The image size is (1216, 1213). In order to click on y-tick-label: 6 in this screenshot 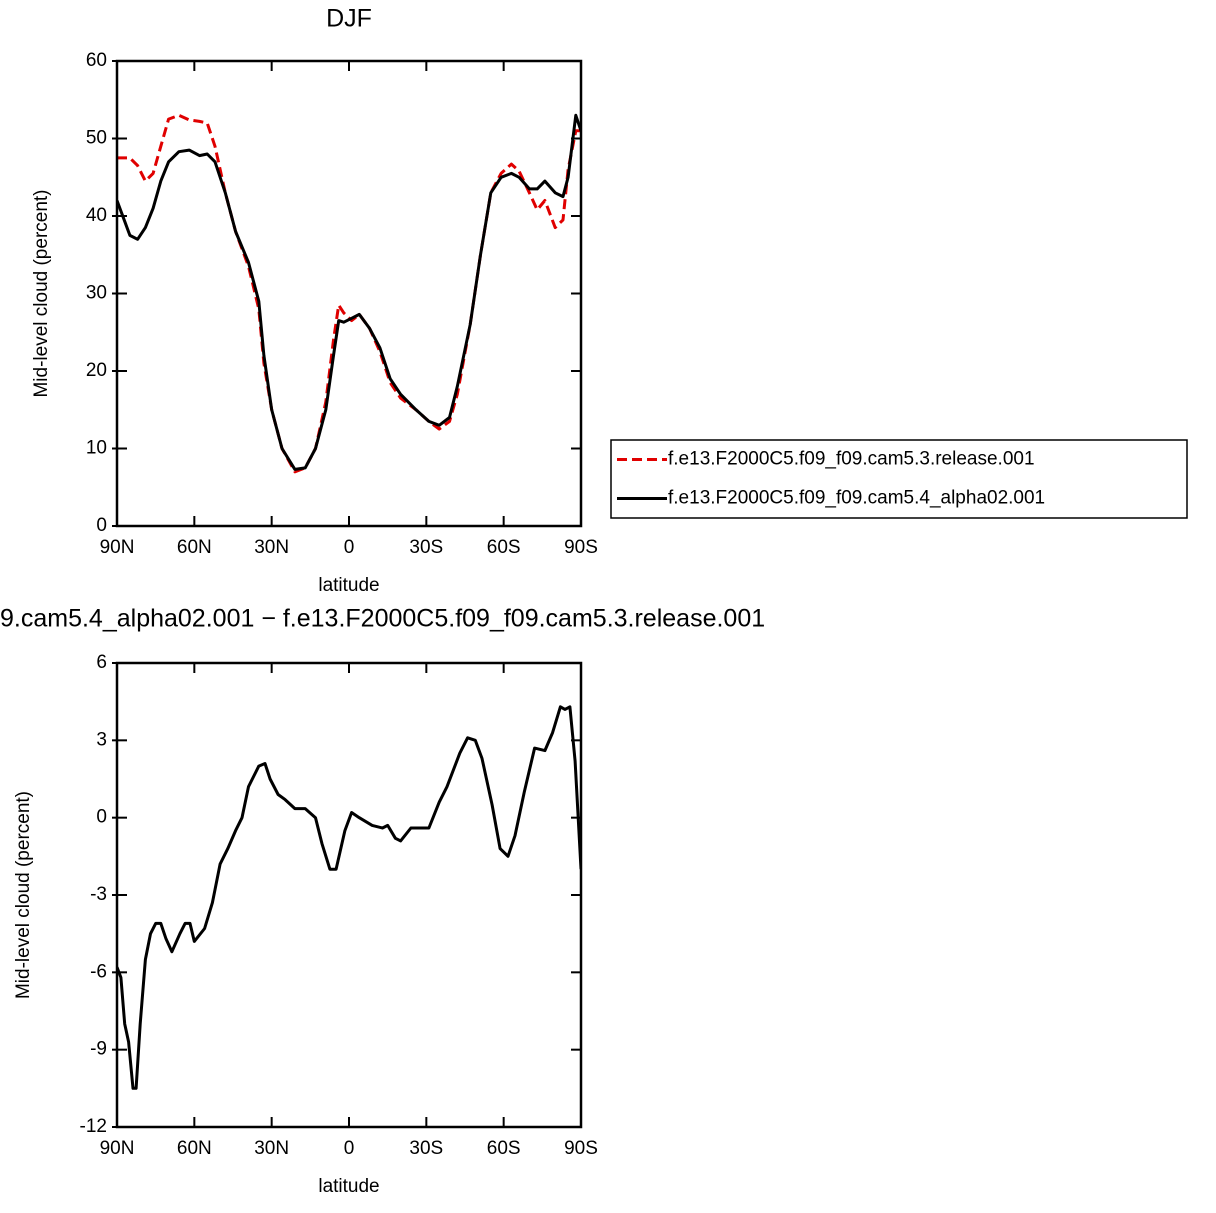, I will do `click(101, 662)`.